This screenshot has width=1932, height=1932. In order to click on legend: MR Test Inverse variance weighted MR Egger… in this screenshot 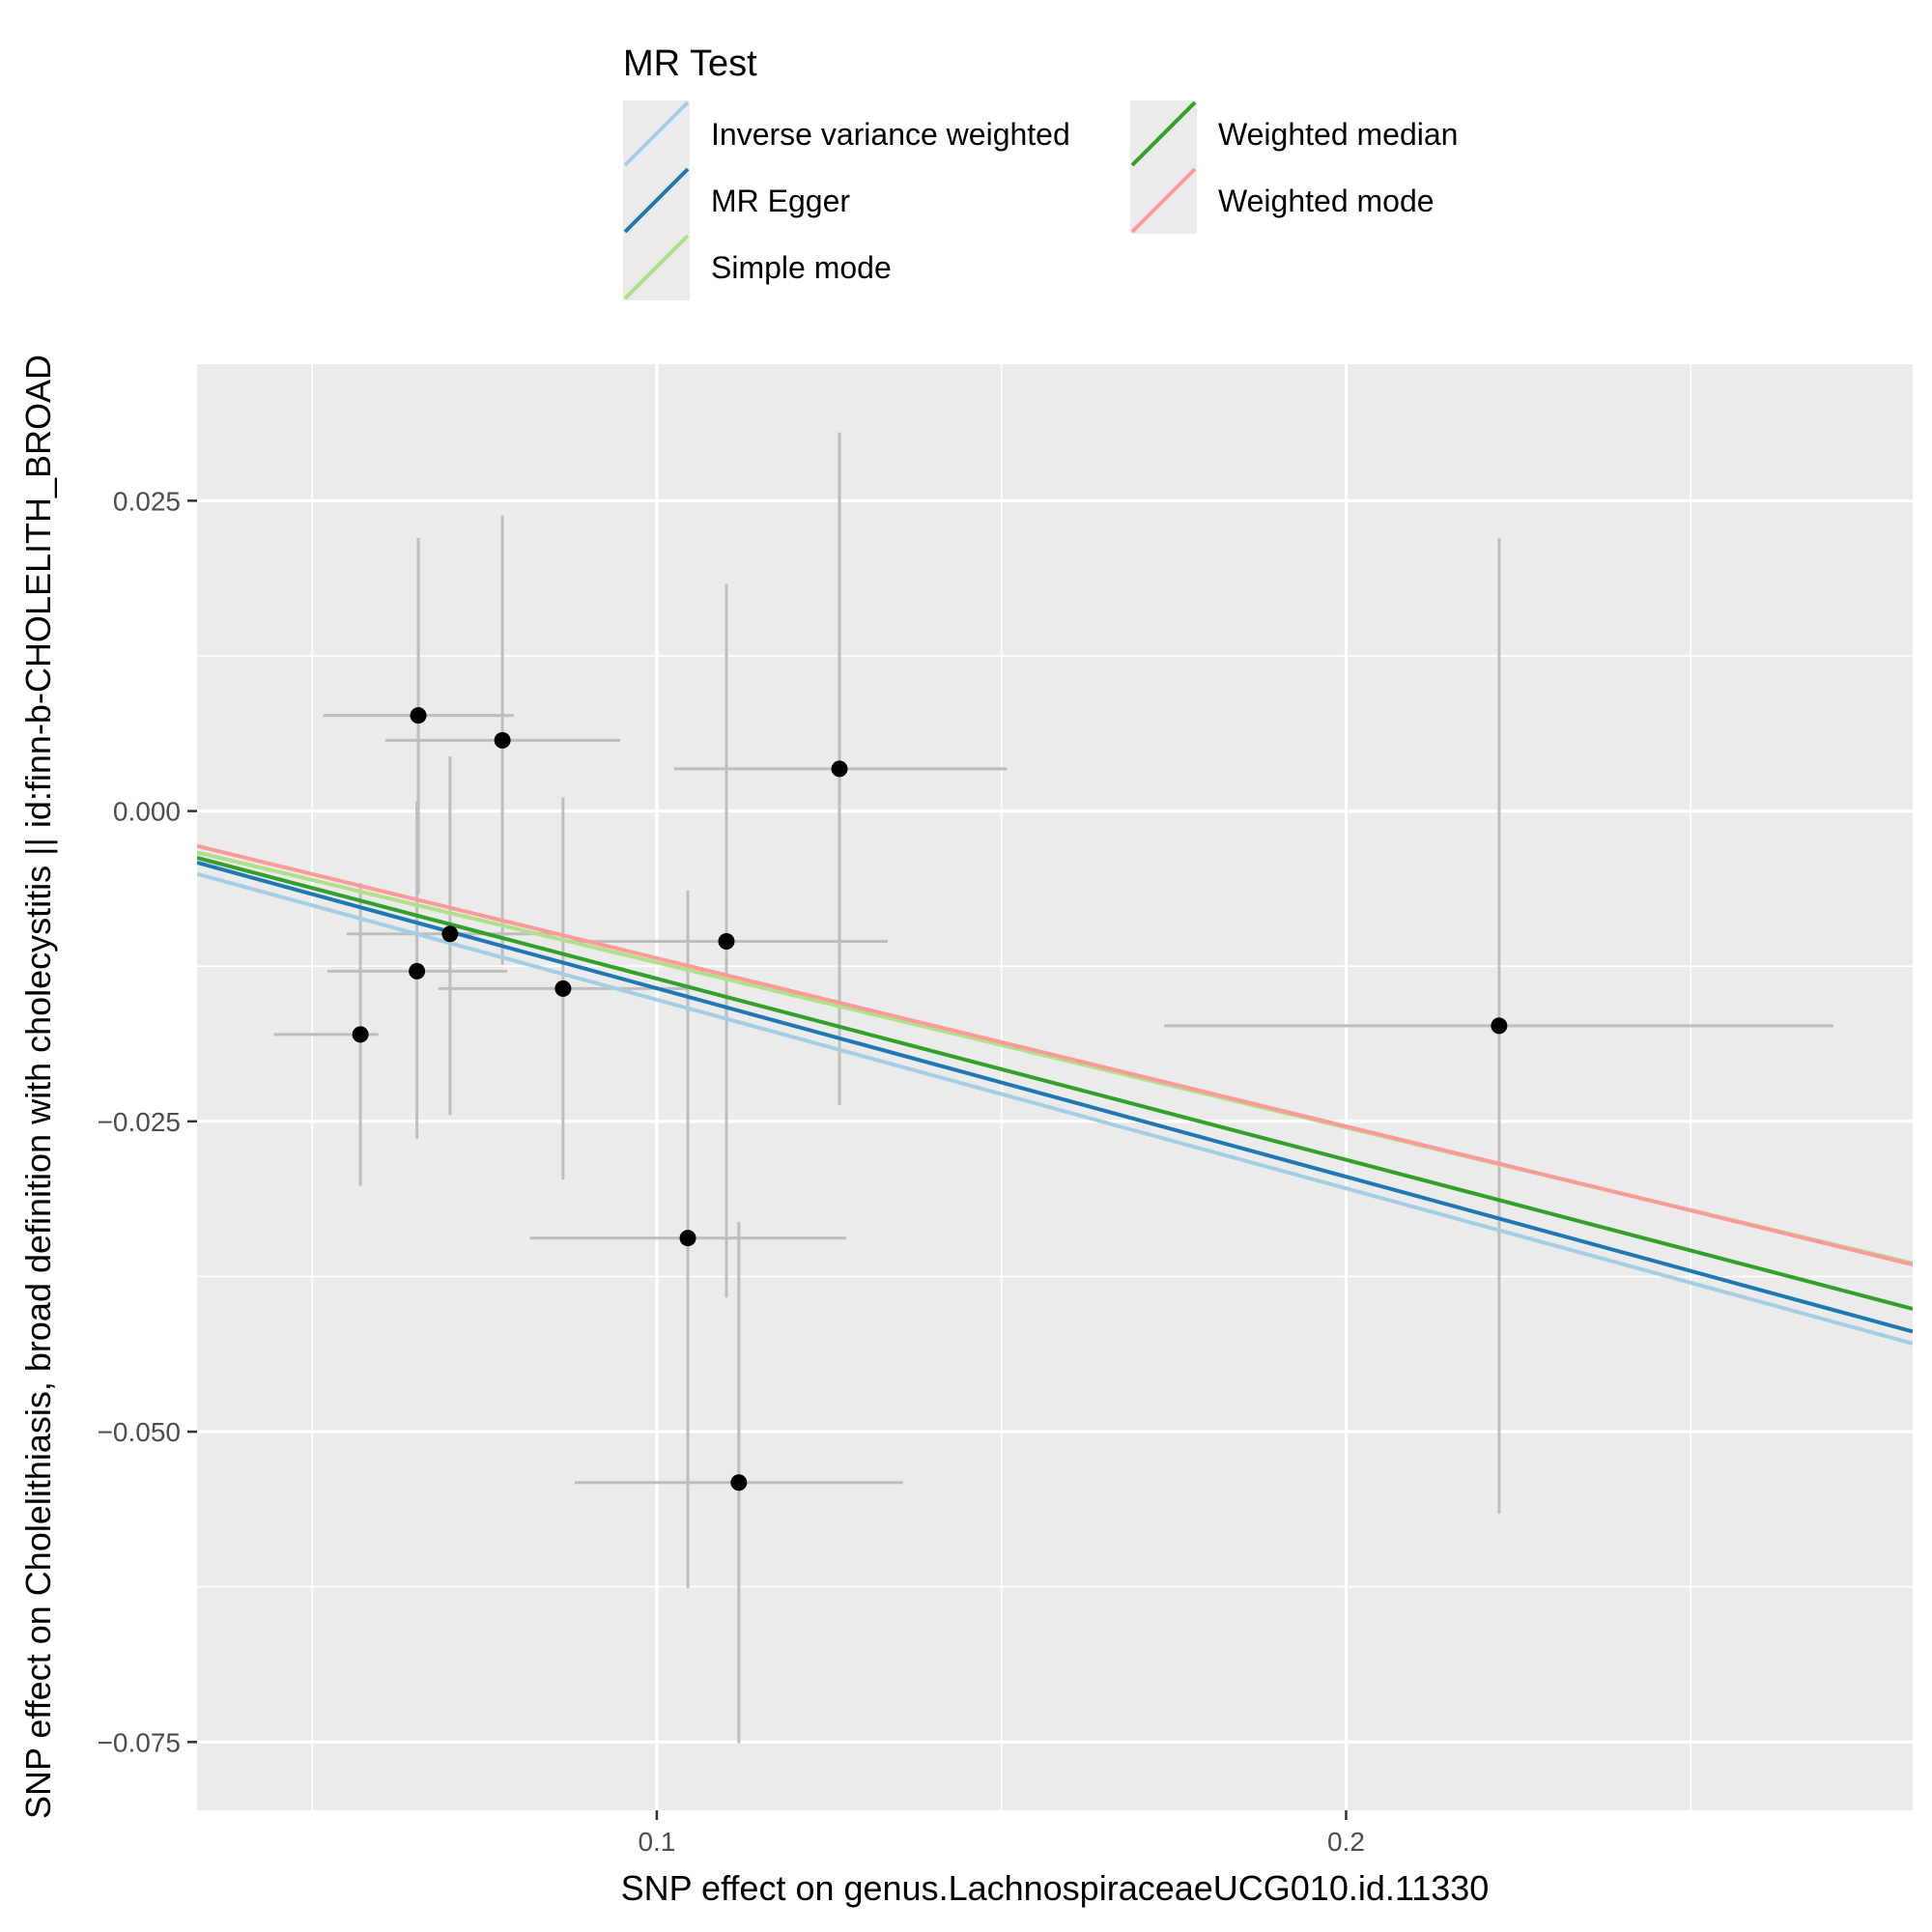, I will do `click(1040, 171)`.